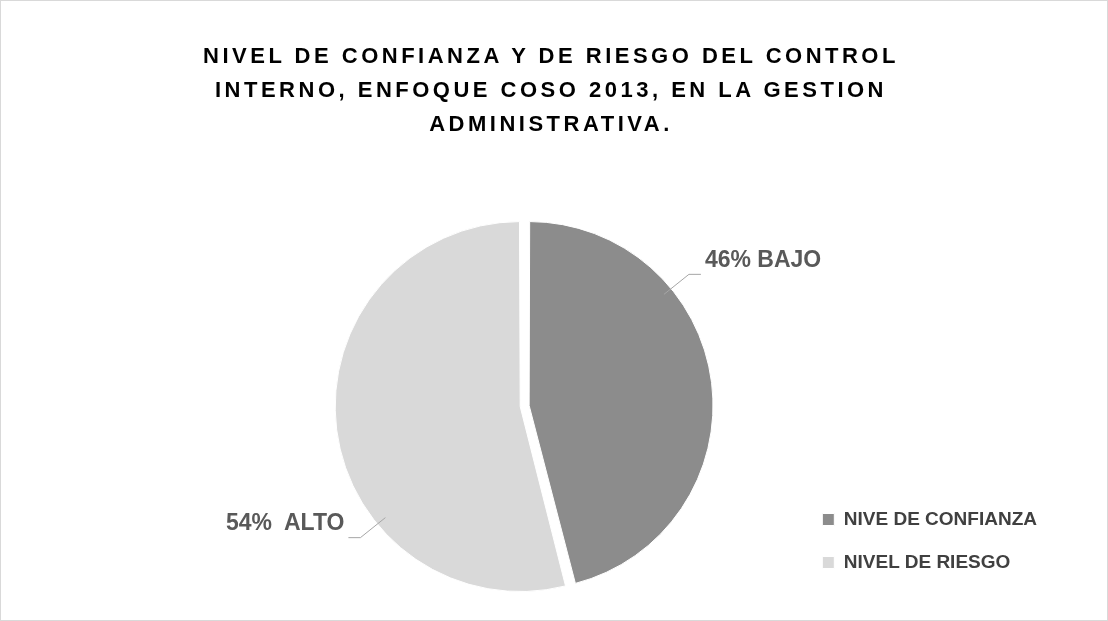  I want to click on legend-label: NIVEL DE RIESGO, so click(927, 561).